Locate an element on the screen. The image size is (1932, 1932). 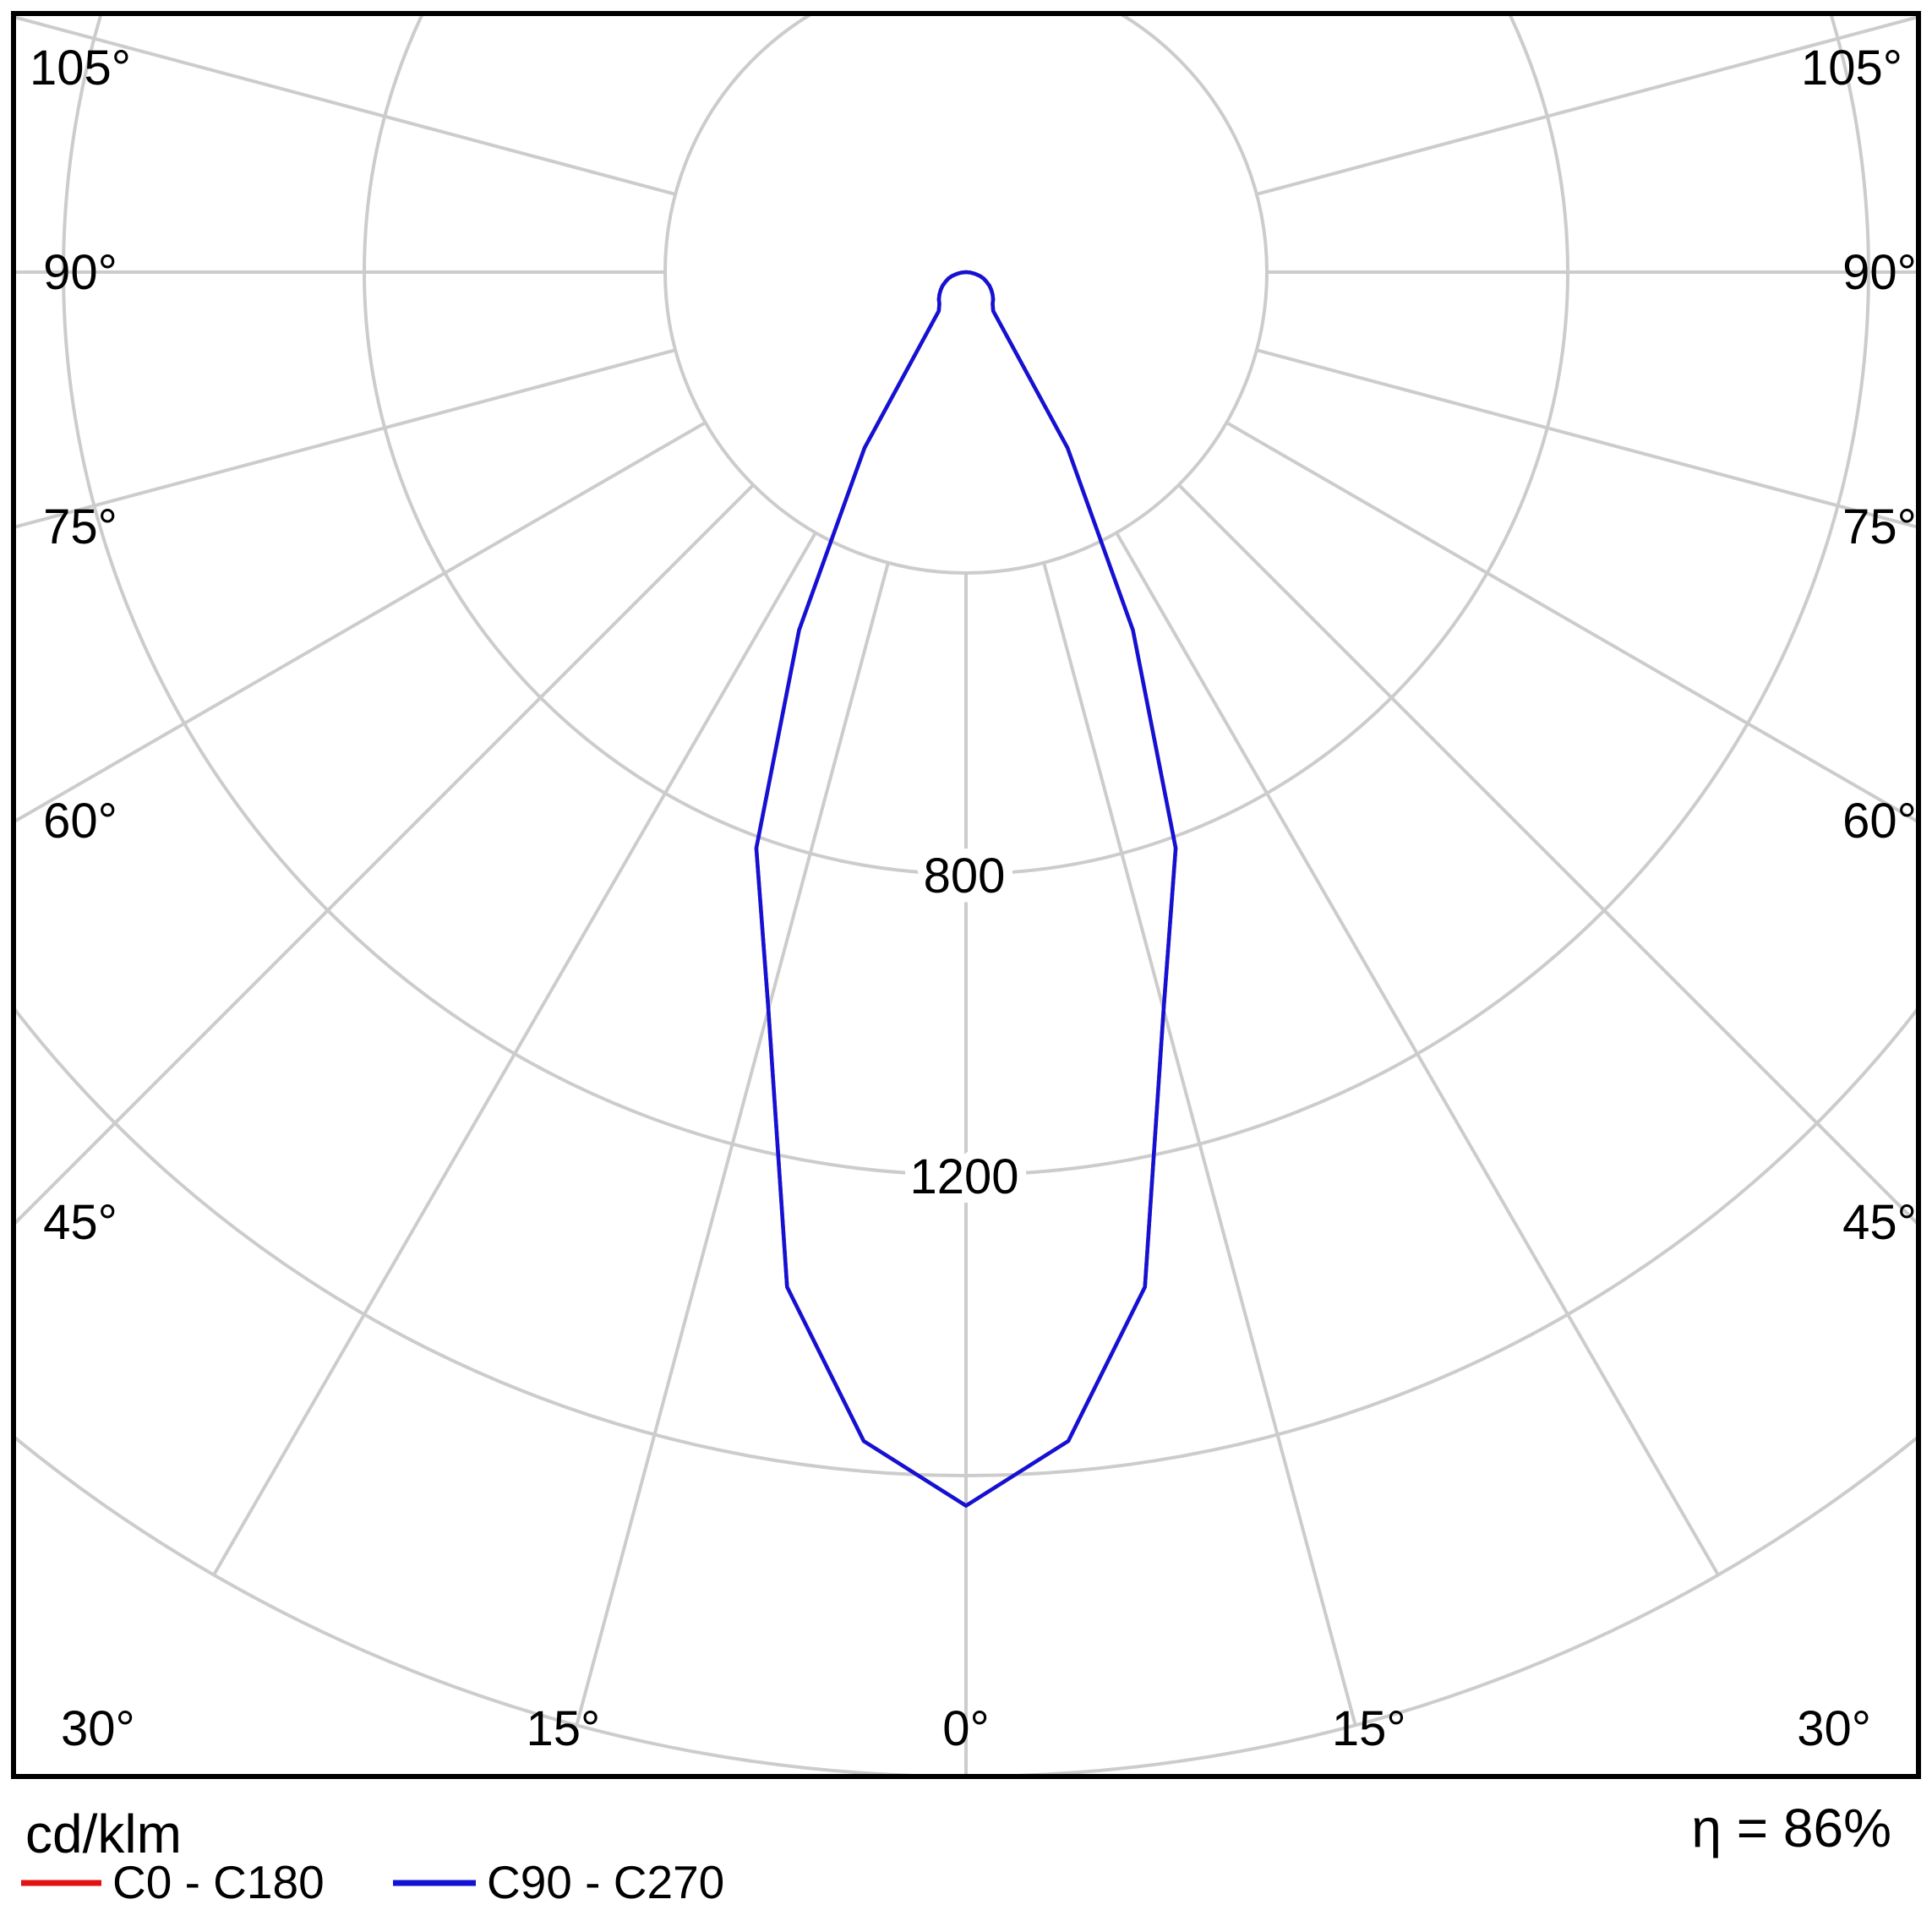
grid-spoke-15-right is located at coordinates (1199, 1144).